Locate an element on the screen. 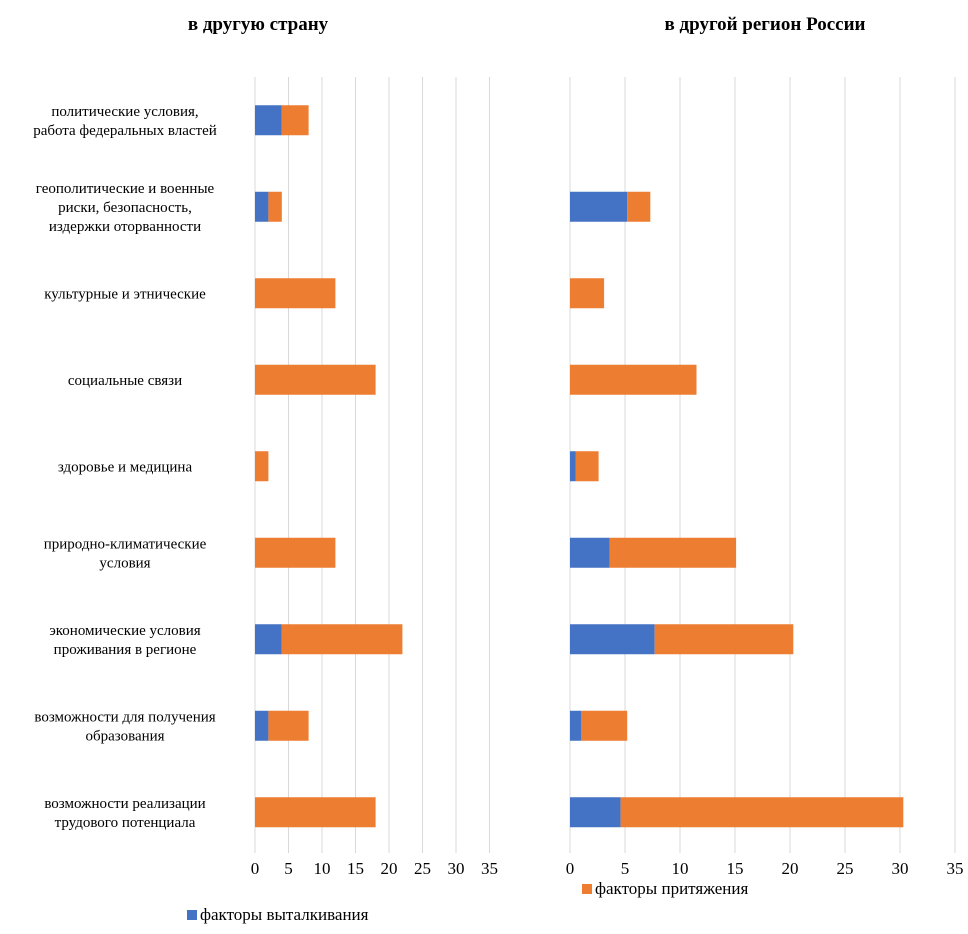 The width and height of the screenshot is (968, 934). legend-pull: факторы притяжения is located at coordinates (665, 889).